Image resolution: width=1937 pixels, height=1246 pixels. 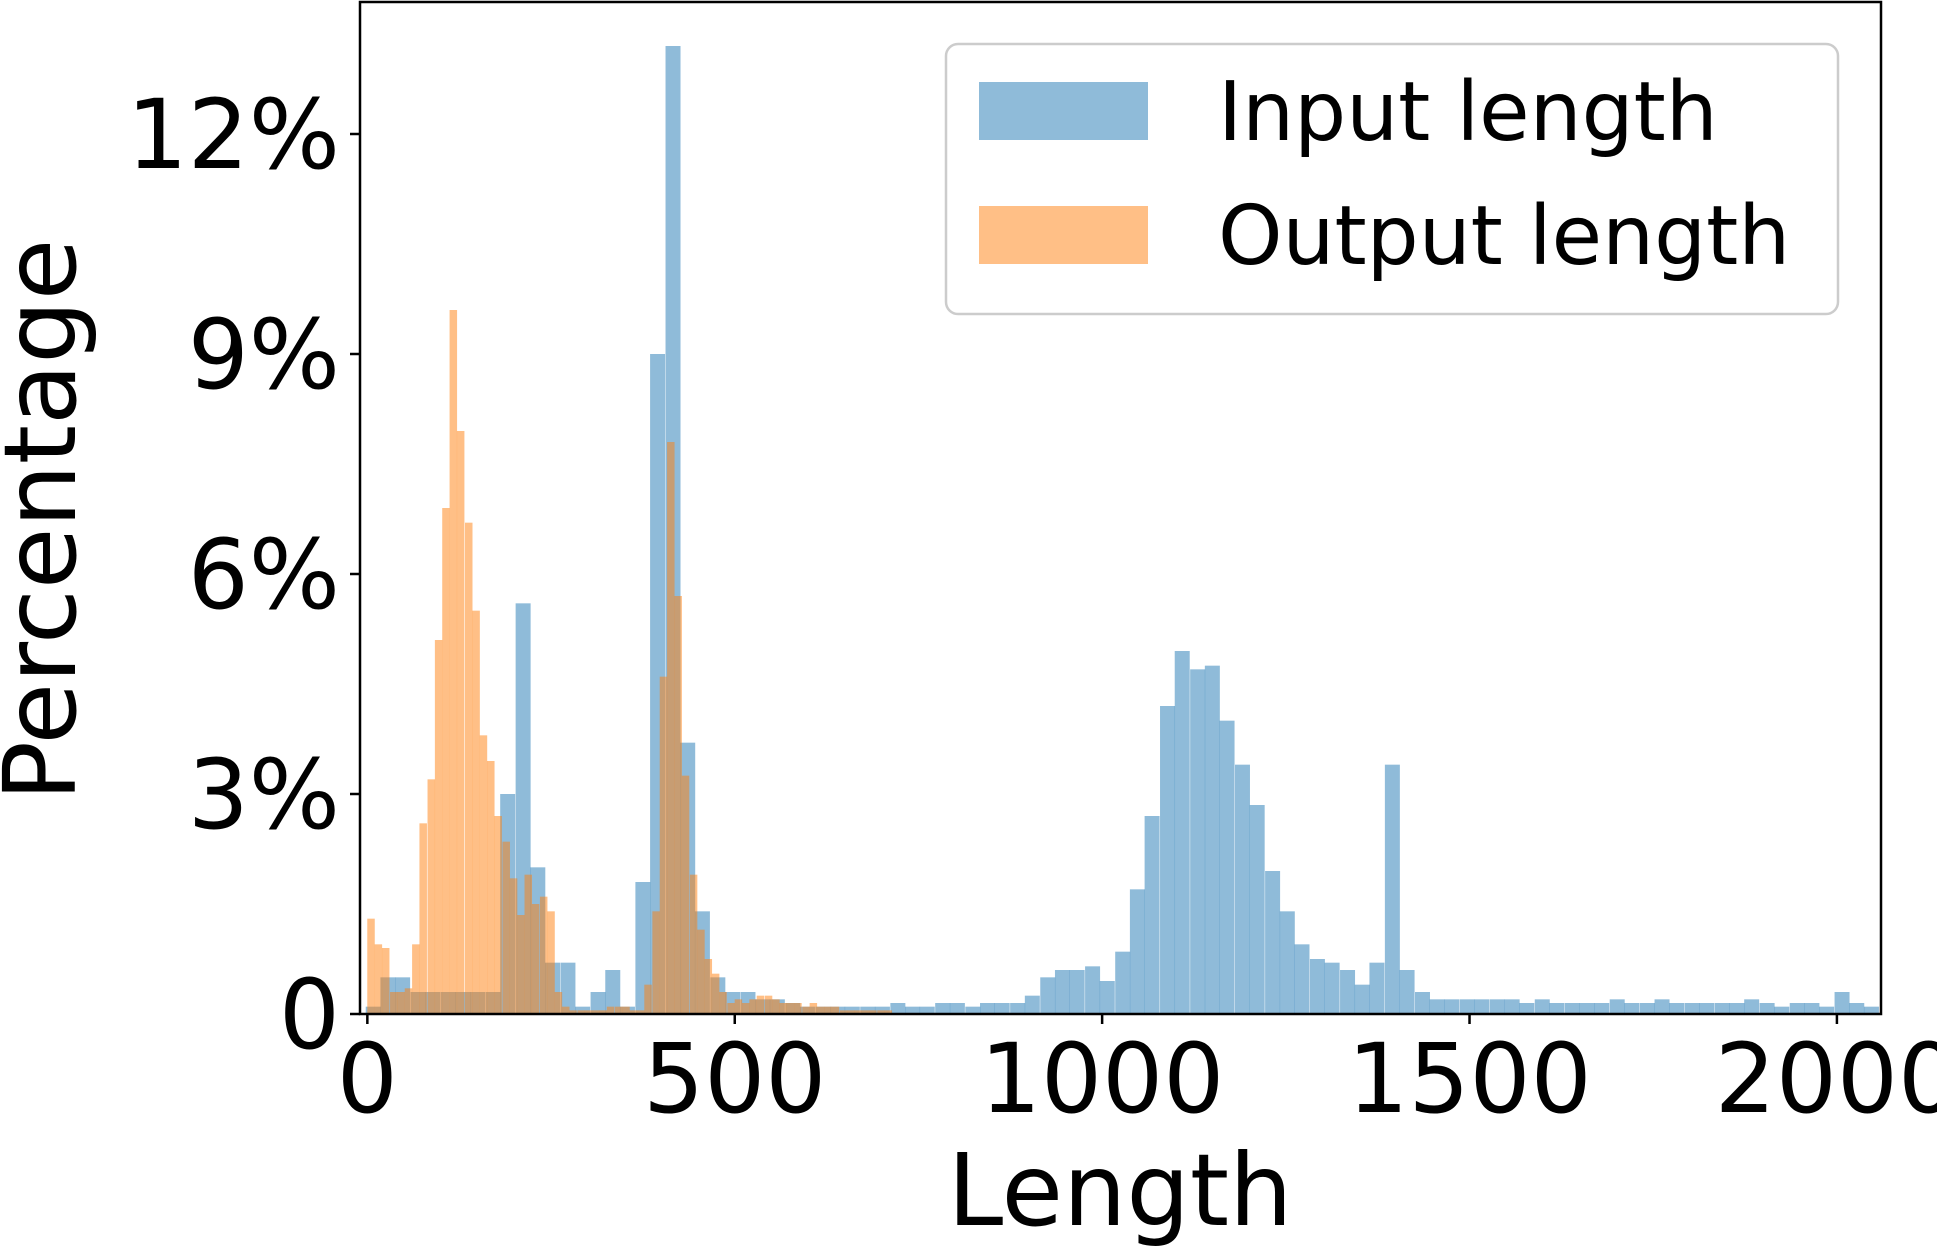 What do you see at coordinates (264, 795) in the screenshot?
I see `y-tick-label: 3%` at bounding box center [264, 795].